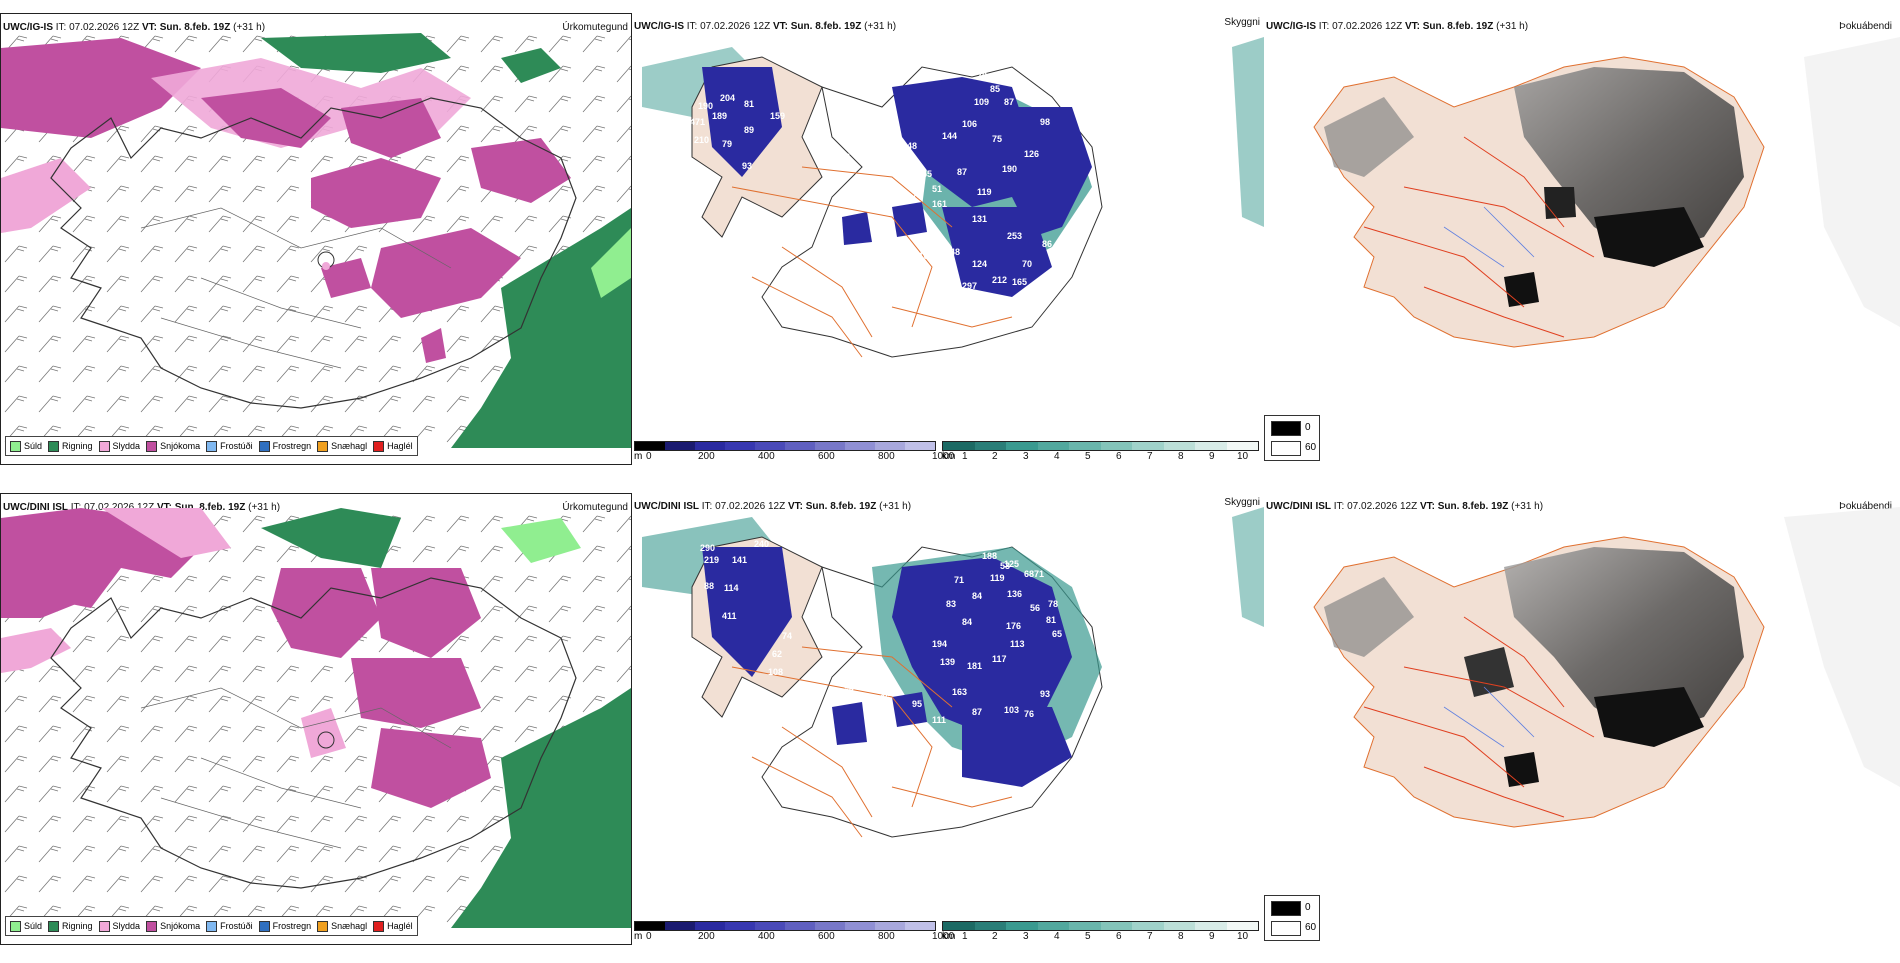  Describe the element at coordinates (1013, 626) in the screenshot. I see `svg-text: 176` at that location.